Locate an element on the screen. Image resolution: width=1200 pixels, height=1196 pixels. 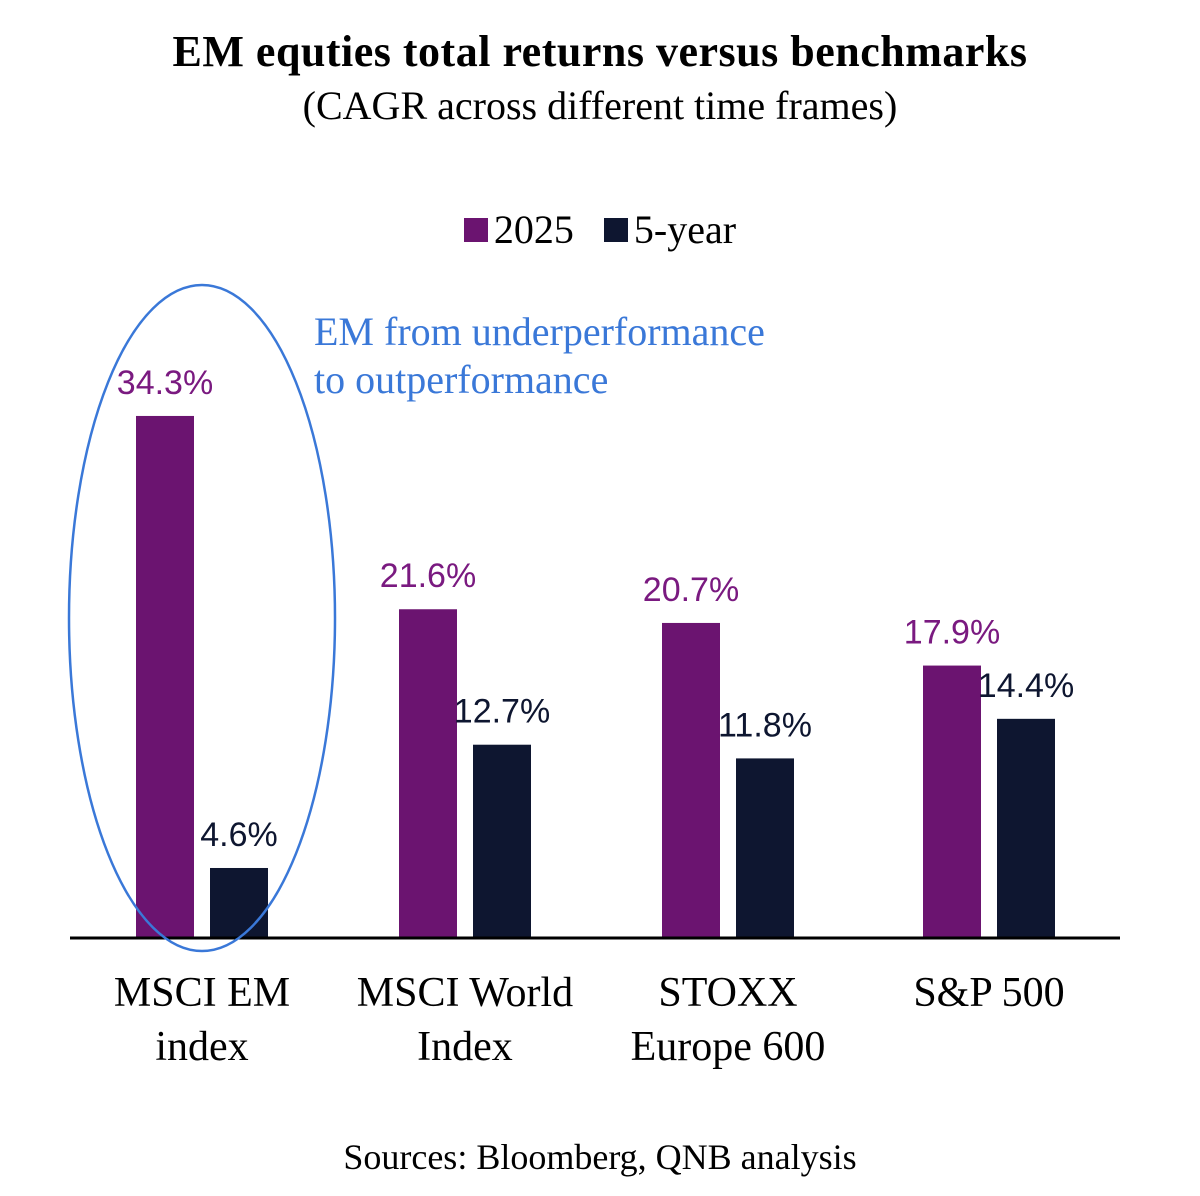
bar-2025-msci-em-index is located at coordinates (165, 677).